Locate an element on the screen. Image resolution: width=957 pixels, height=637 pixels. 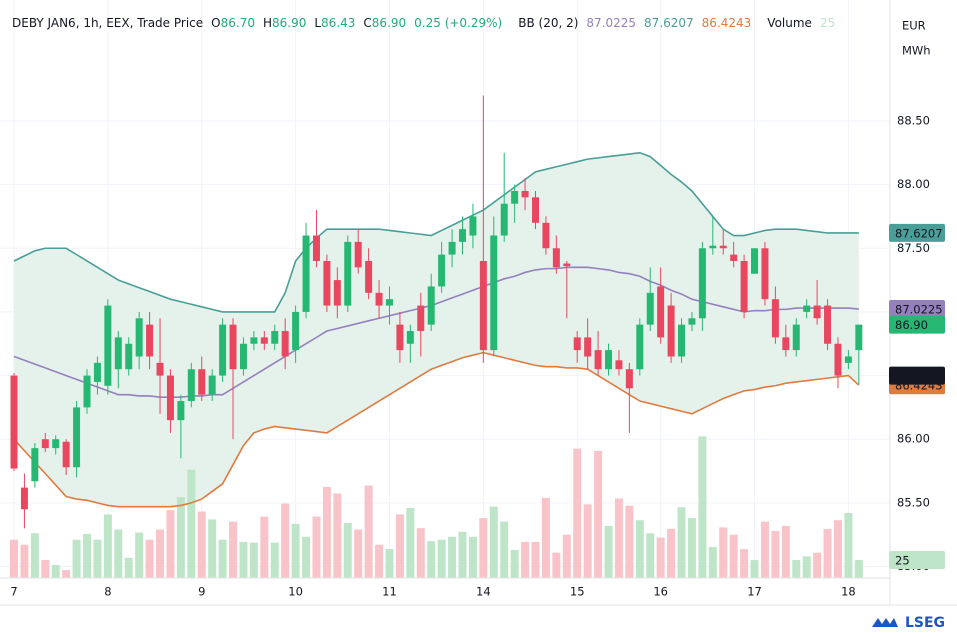
x-tick-label: 16 is located at coordinates (660, 592).